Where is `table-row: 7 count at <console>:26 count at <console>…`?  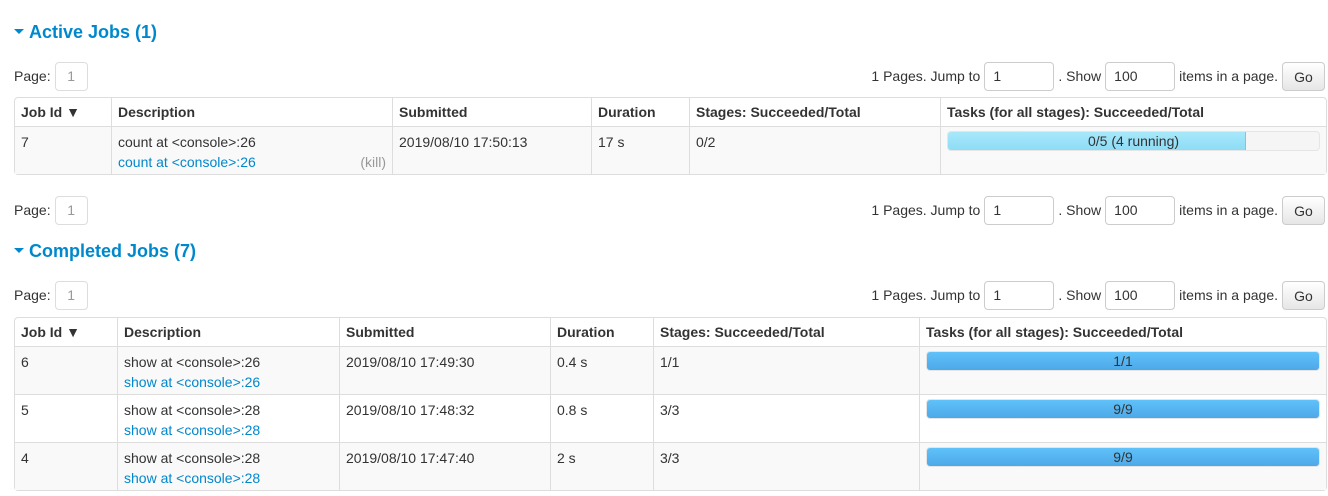
table-row: 7 count at <console>:26 count at <console>… is located at coordinates (670, 150).